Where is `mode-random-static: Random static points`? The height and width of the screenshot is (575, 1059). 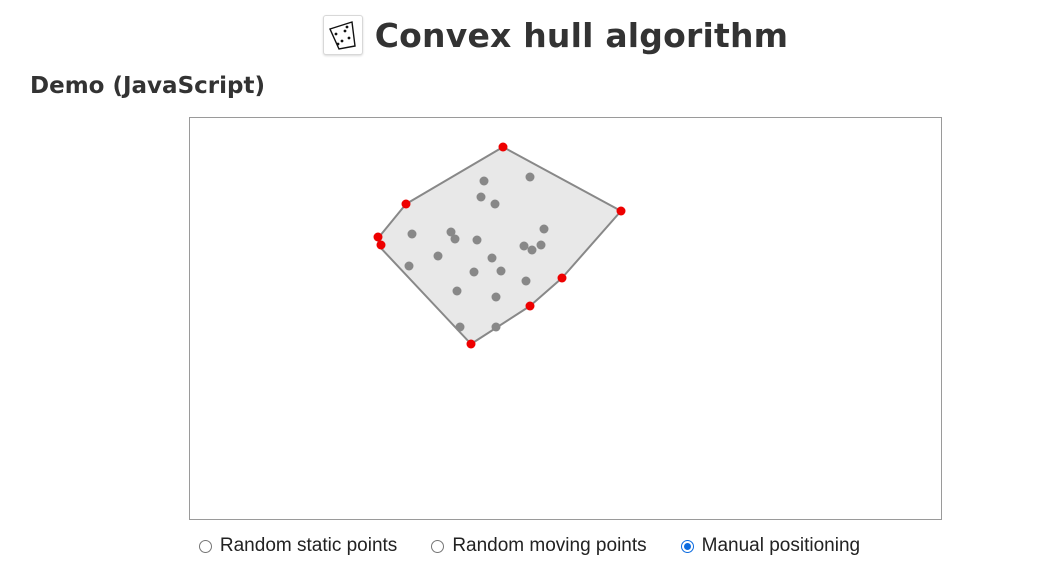
mode-random-static: Random static points is located at coordinates (298, 546).